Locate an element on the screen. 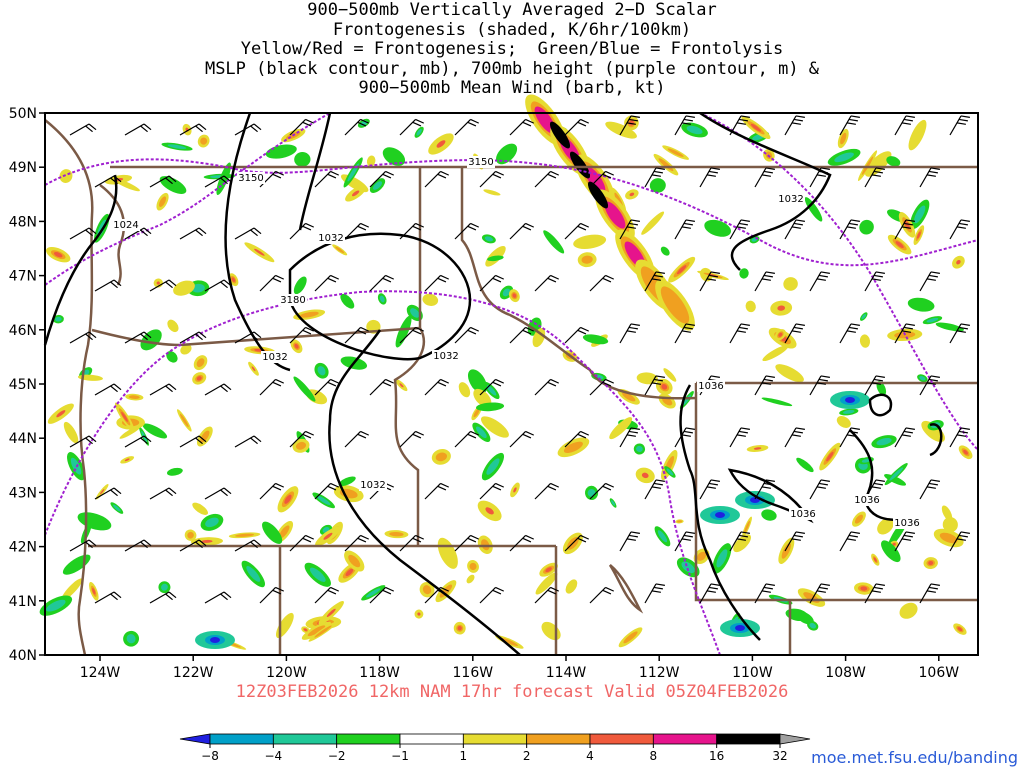 The width and height of the screenshot is (1024, 768). wy-west-south-border is located at coordinates (836, 492).